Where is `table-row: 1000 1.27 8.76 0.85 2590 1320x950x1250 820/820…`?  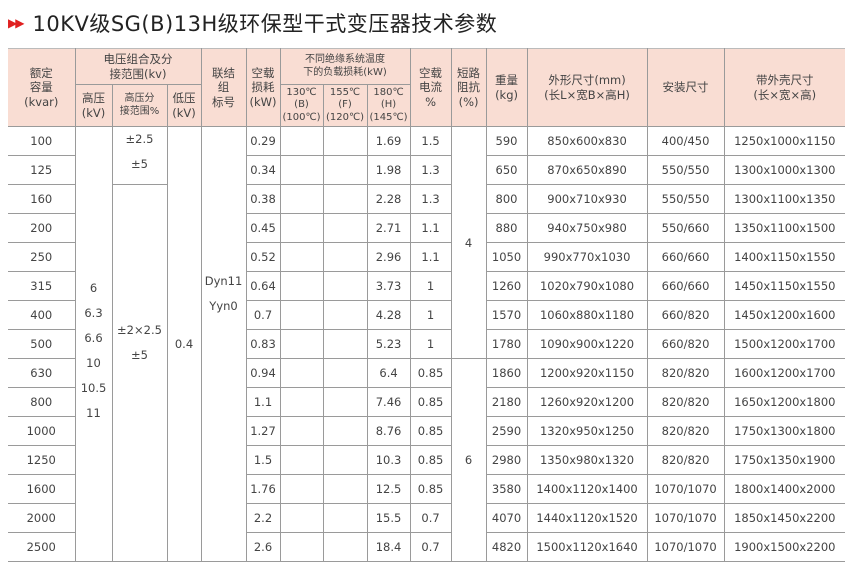 table-row: 1000 1.27 8.76 0.85 2590 1320x950x1250 820/820… is located at coordinates (427, 431).